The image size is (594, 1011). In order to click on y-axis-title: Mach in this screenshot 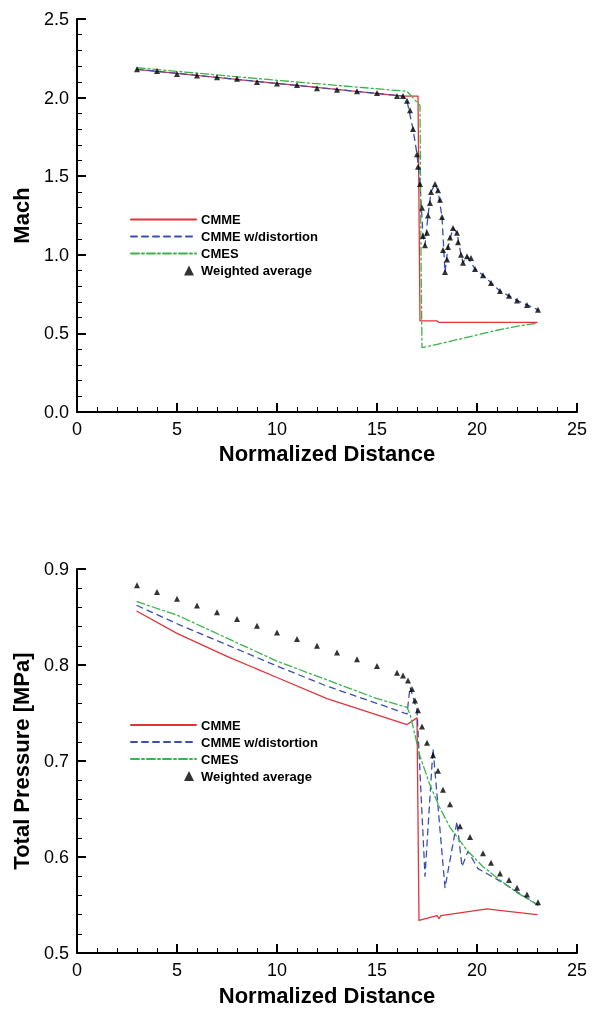, I will do `click(21, 215)`.